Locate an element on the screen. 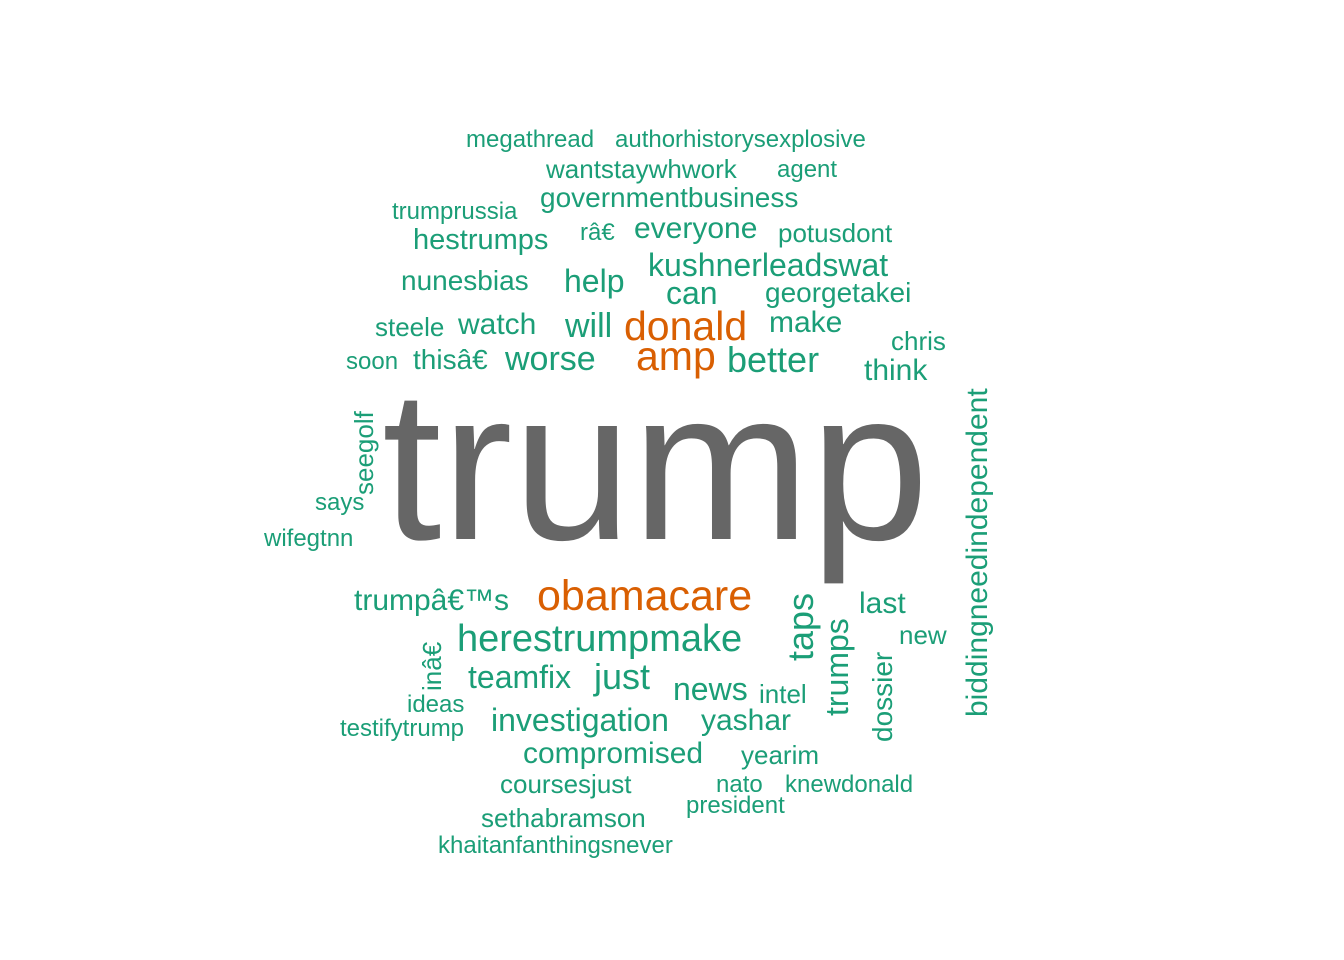 The image size is (1344, 960). word-think: think is located at coordinates (896, 370).